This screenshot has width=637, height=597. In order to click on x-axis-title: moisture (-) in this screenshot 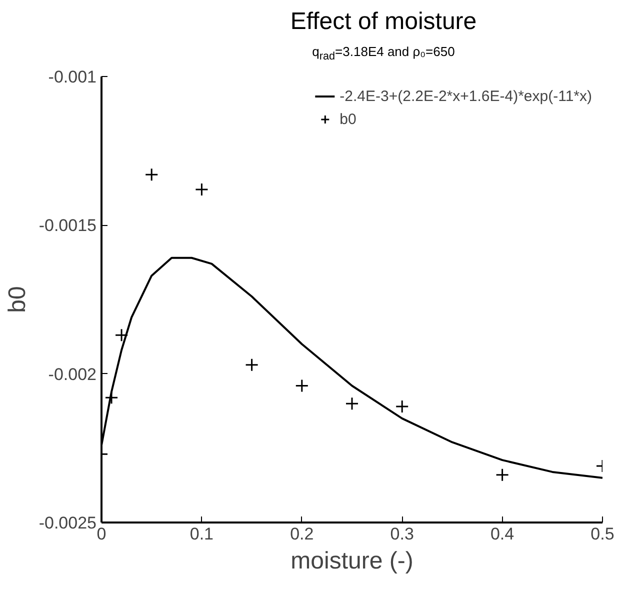, I will do `click(352, 561)`.